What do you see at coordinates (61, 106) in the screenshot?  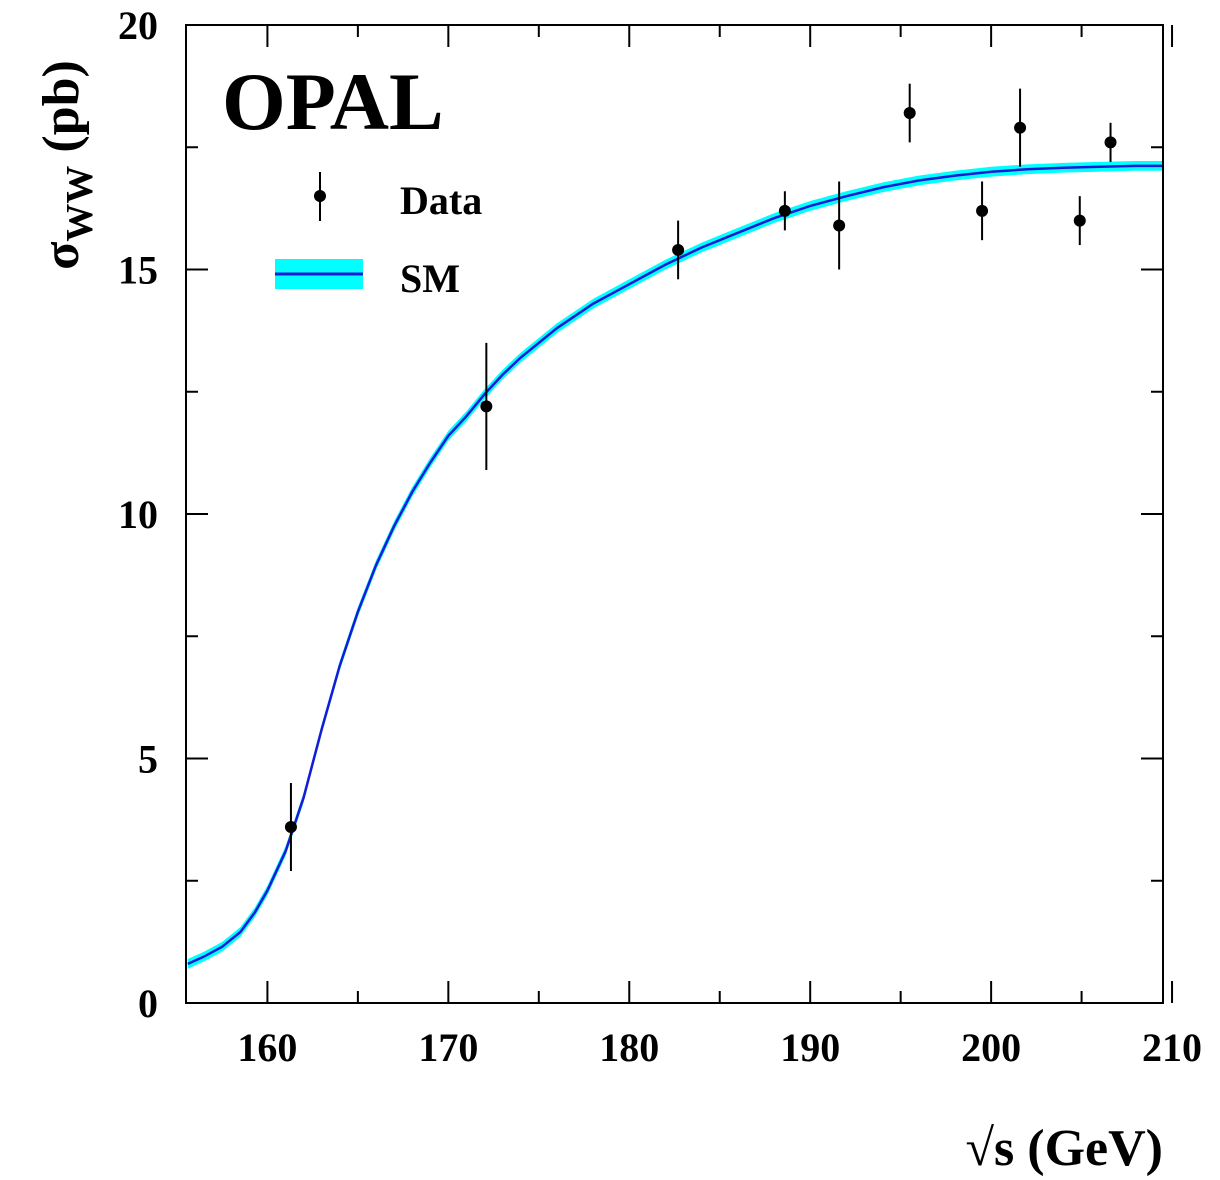 I see `y-axis-unit: (pb)` at bounding box center [61, 106].